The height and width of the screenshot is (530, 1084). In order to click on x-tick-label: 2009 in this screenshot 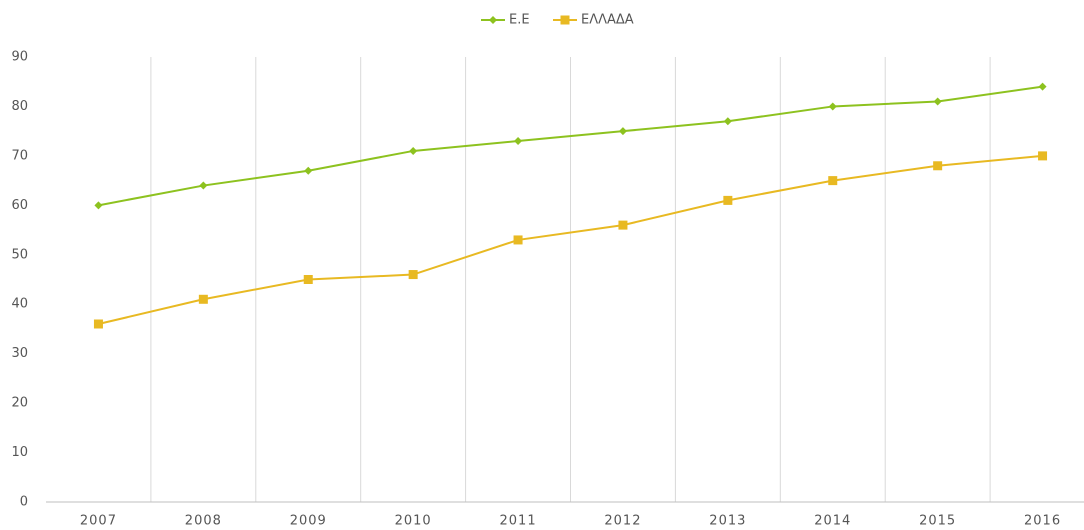, I will do `click(308, 521)`.